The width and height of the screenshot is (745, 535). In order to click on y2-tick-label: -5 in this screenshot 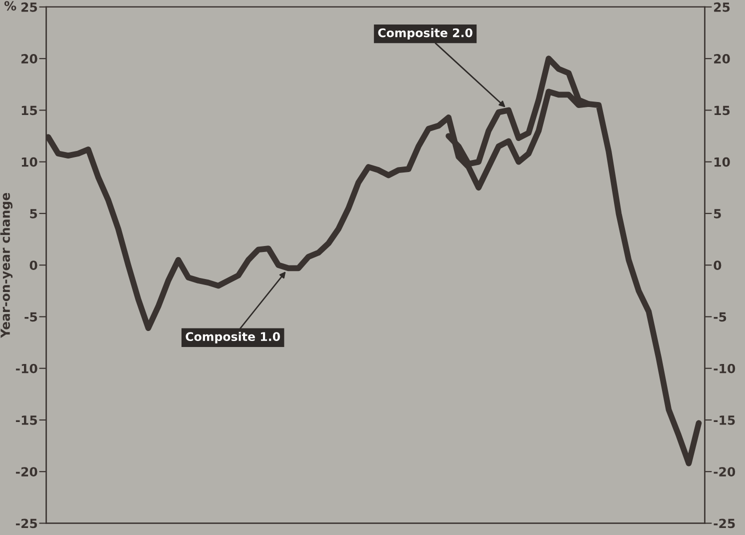, I will do `click(720, 317)`.